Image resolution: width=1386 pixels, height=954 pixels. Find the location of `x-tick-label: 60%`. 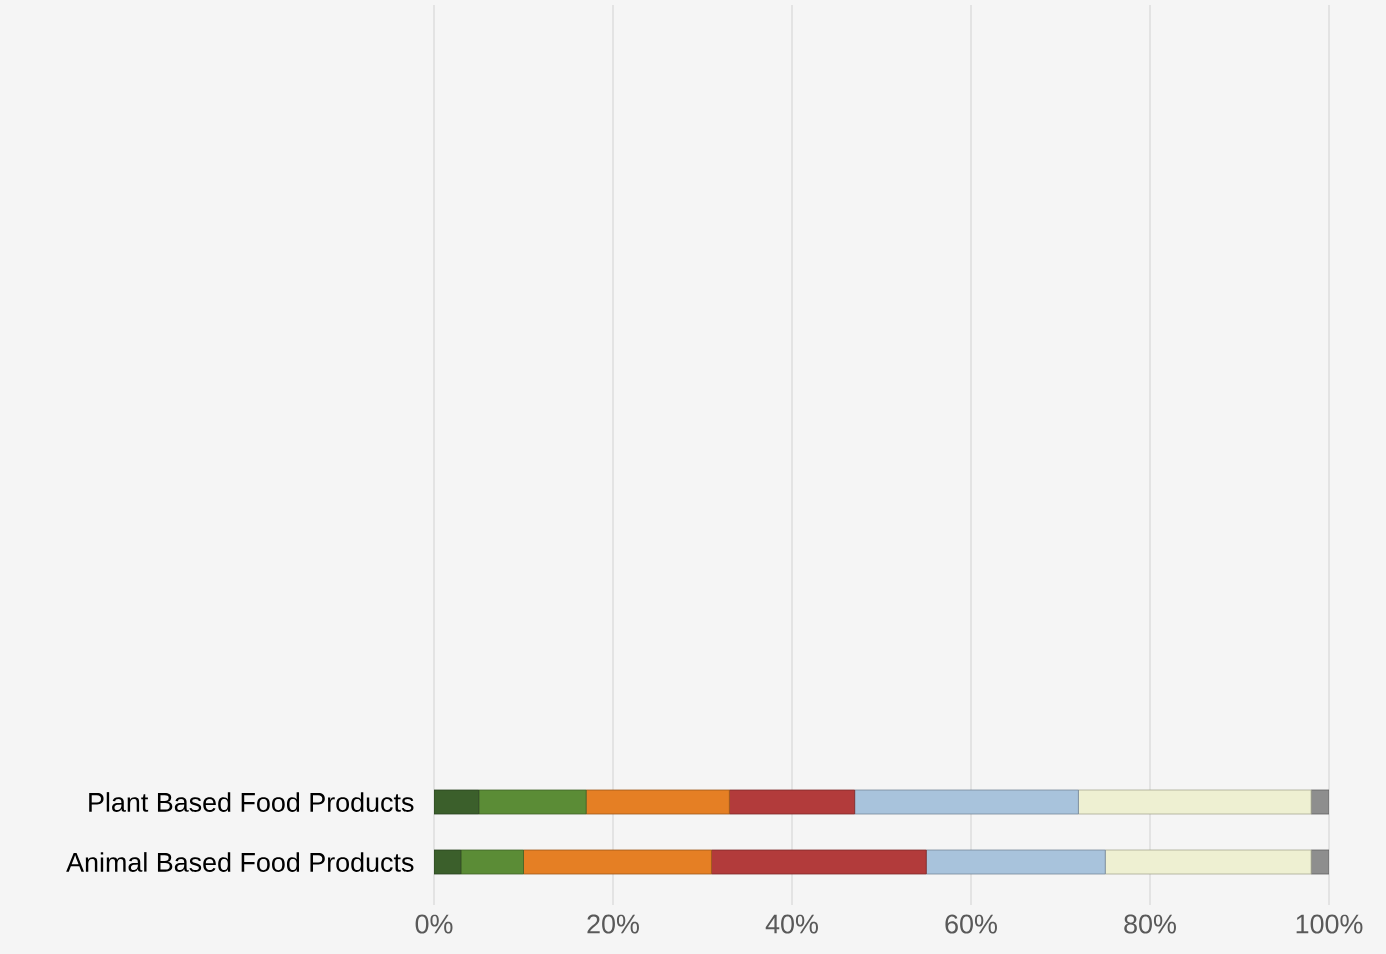

x-tick-label: 60% is located at coordinates (971, 924).